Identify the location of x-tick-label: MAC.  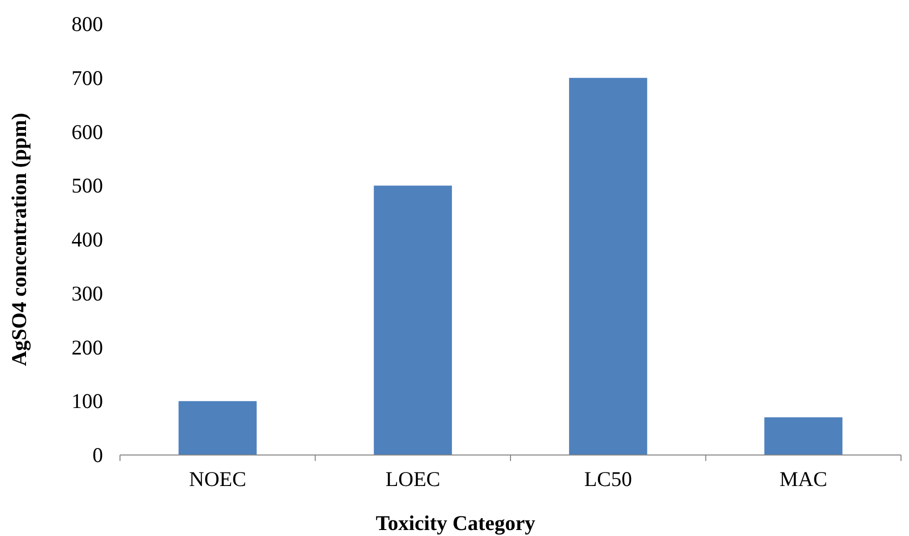
(803, 479).